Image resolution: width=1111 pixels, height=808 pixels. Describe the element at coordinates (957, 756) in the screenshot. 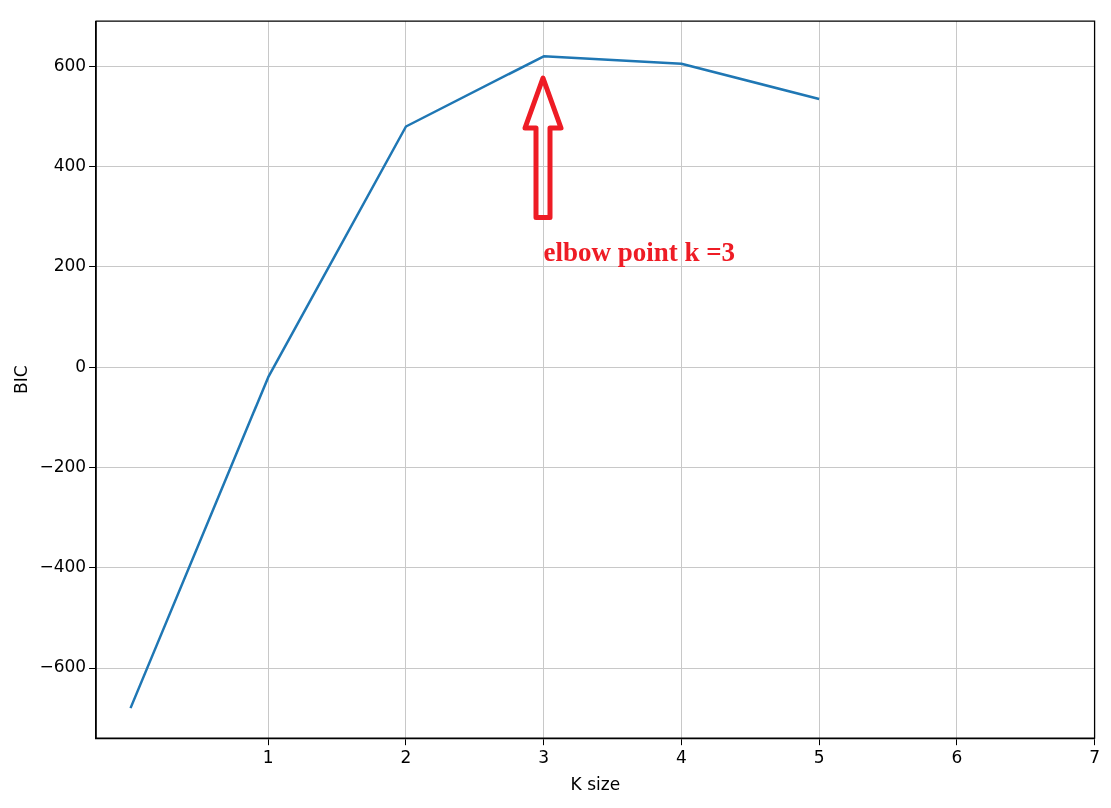

I see `x-tick-label: 6` at that location.